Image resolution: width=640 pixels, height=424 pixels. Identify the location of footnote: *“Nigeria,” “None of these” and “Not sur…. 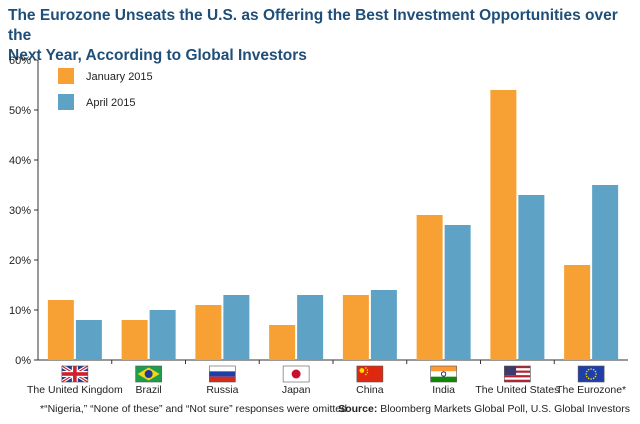
(195, 409).